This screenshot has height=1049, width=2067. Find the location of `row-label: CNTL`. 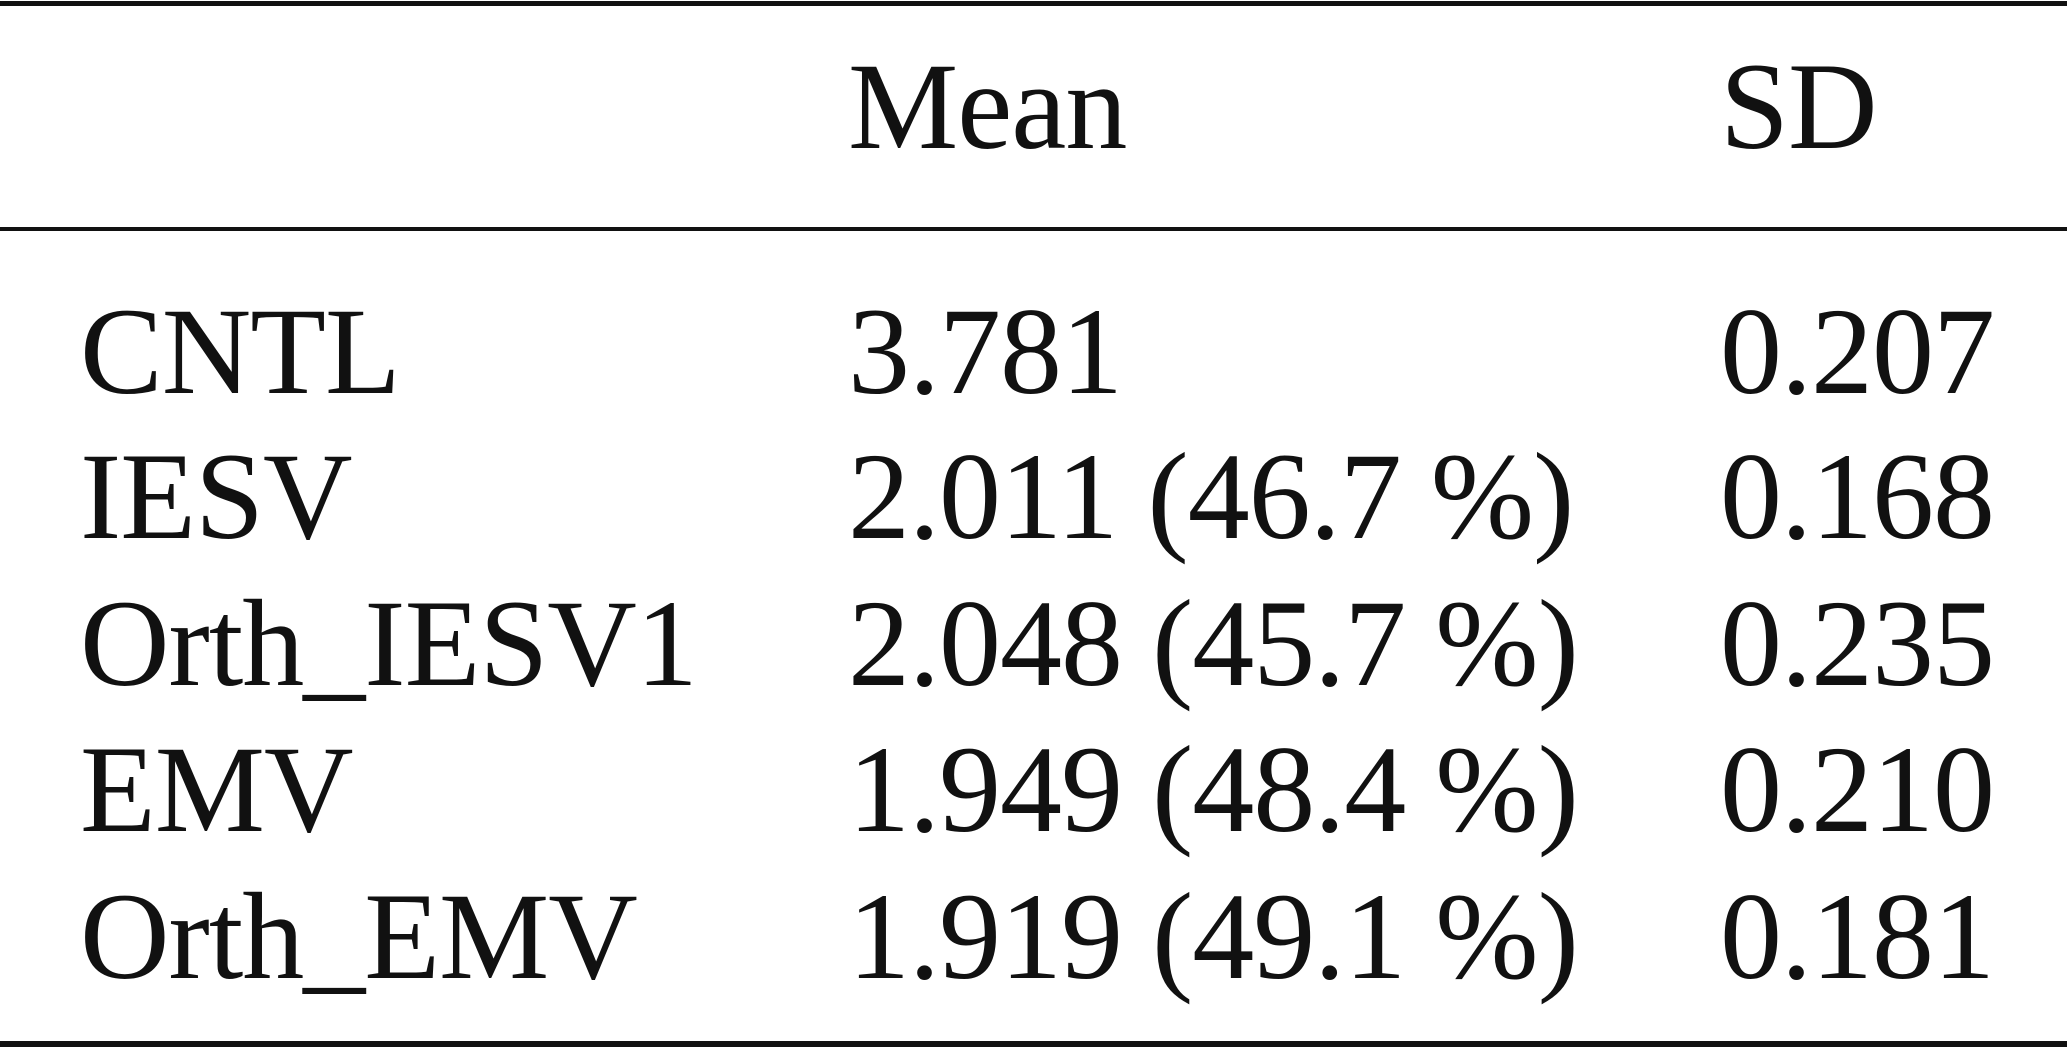

row-label: CNTL is located at coordinates (240, 351).